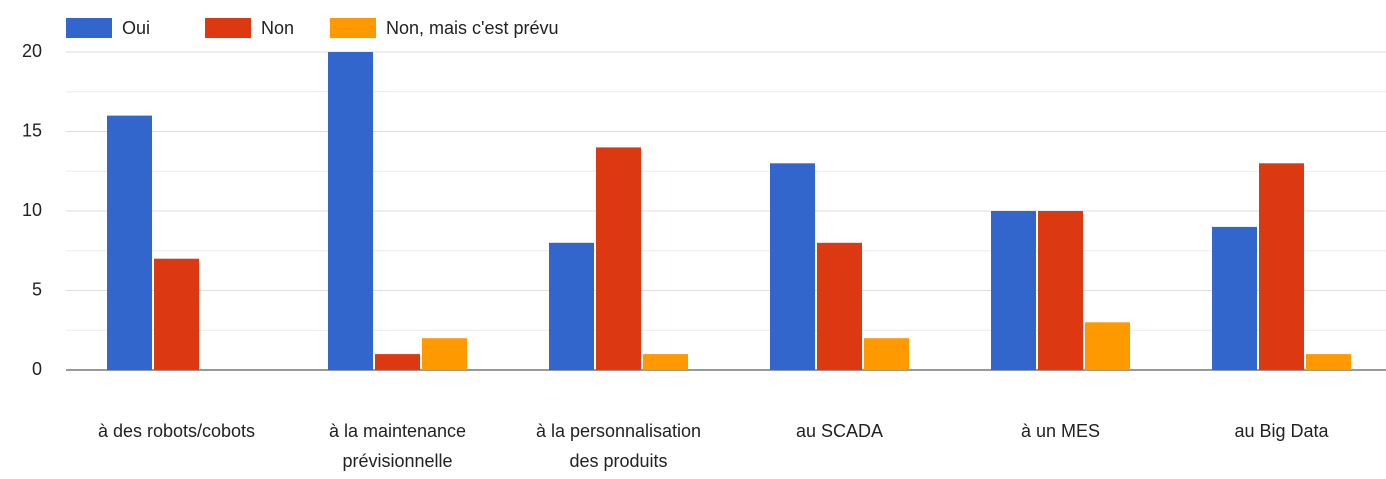 The image size is (1386, 479). Describe the element at coordinates (37, 369) in the screenshot. I see `y-tick-label: 0` at that location.